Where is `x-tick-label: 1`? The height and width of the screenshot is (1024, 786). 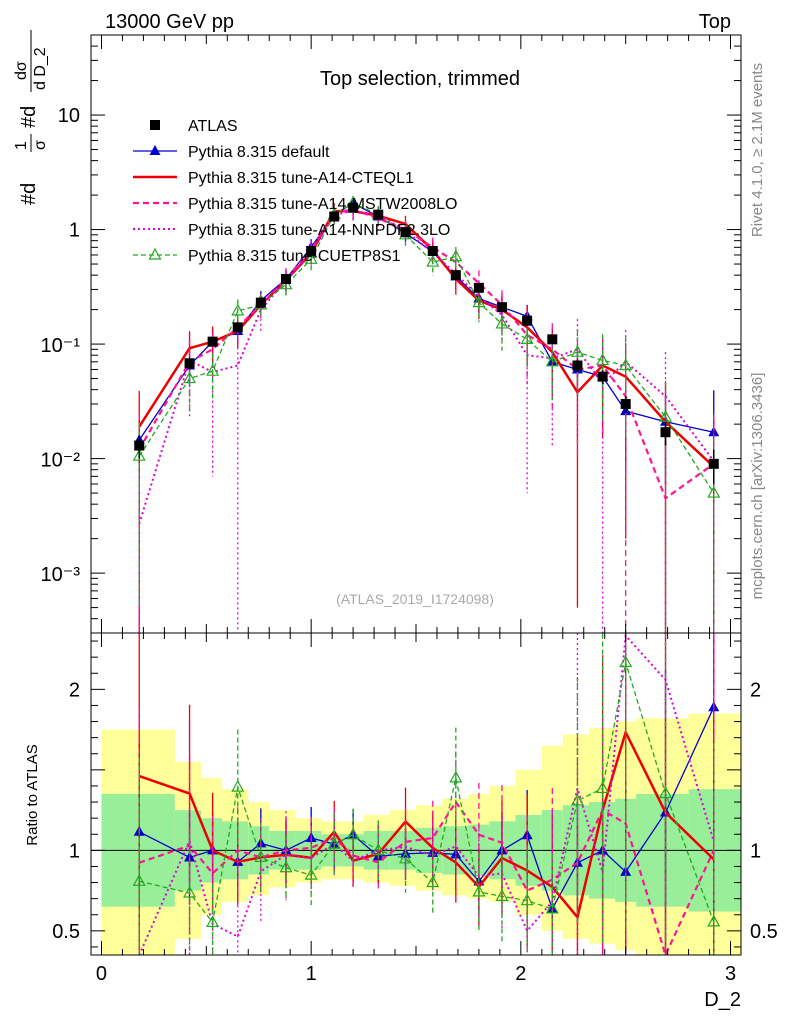 x-tick-label: 1 is located at coordinates (311, 974).